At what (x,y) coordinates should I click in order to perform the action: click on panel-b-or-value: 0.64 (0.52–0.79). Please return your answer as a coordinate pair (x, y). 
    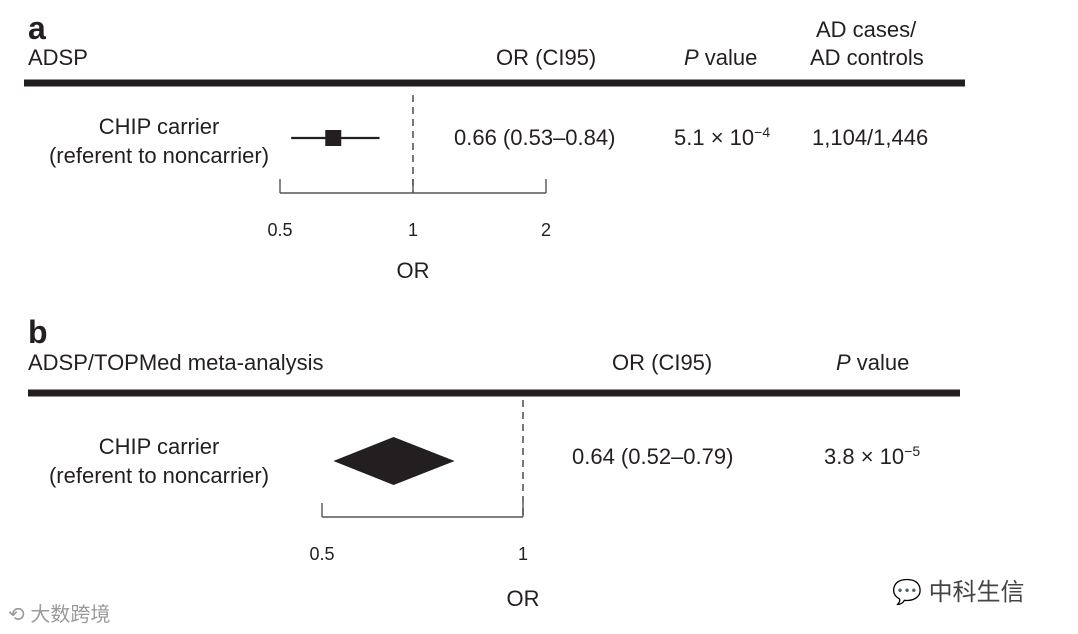
    Looking at the image, I should click on (653, 456).